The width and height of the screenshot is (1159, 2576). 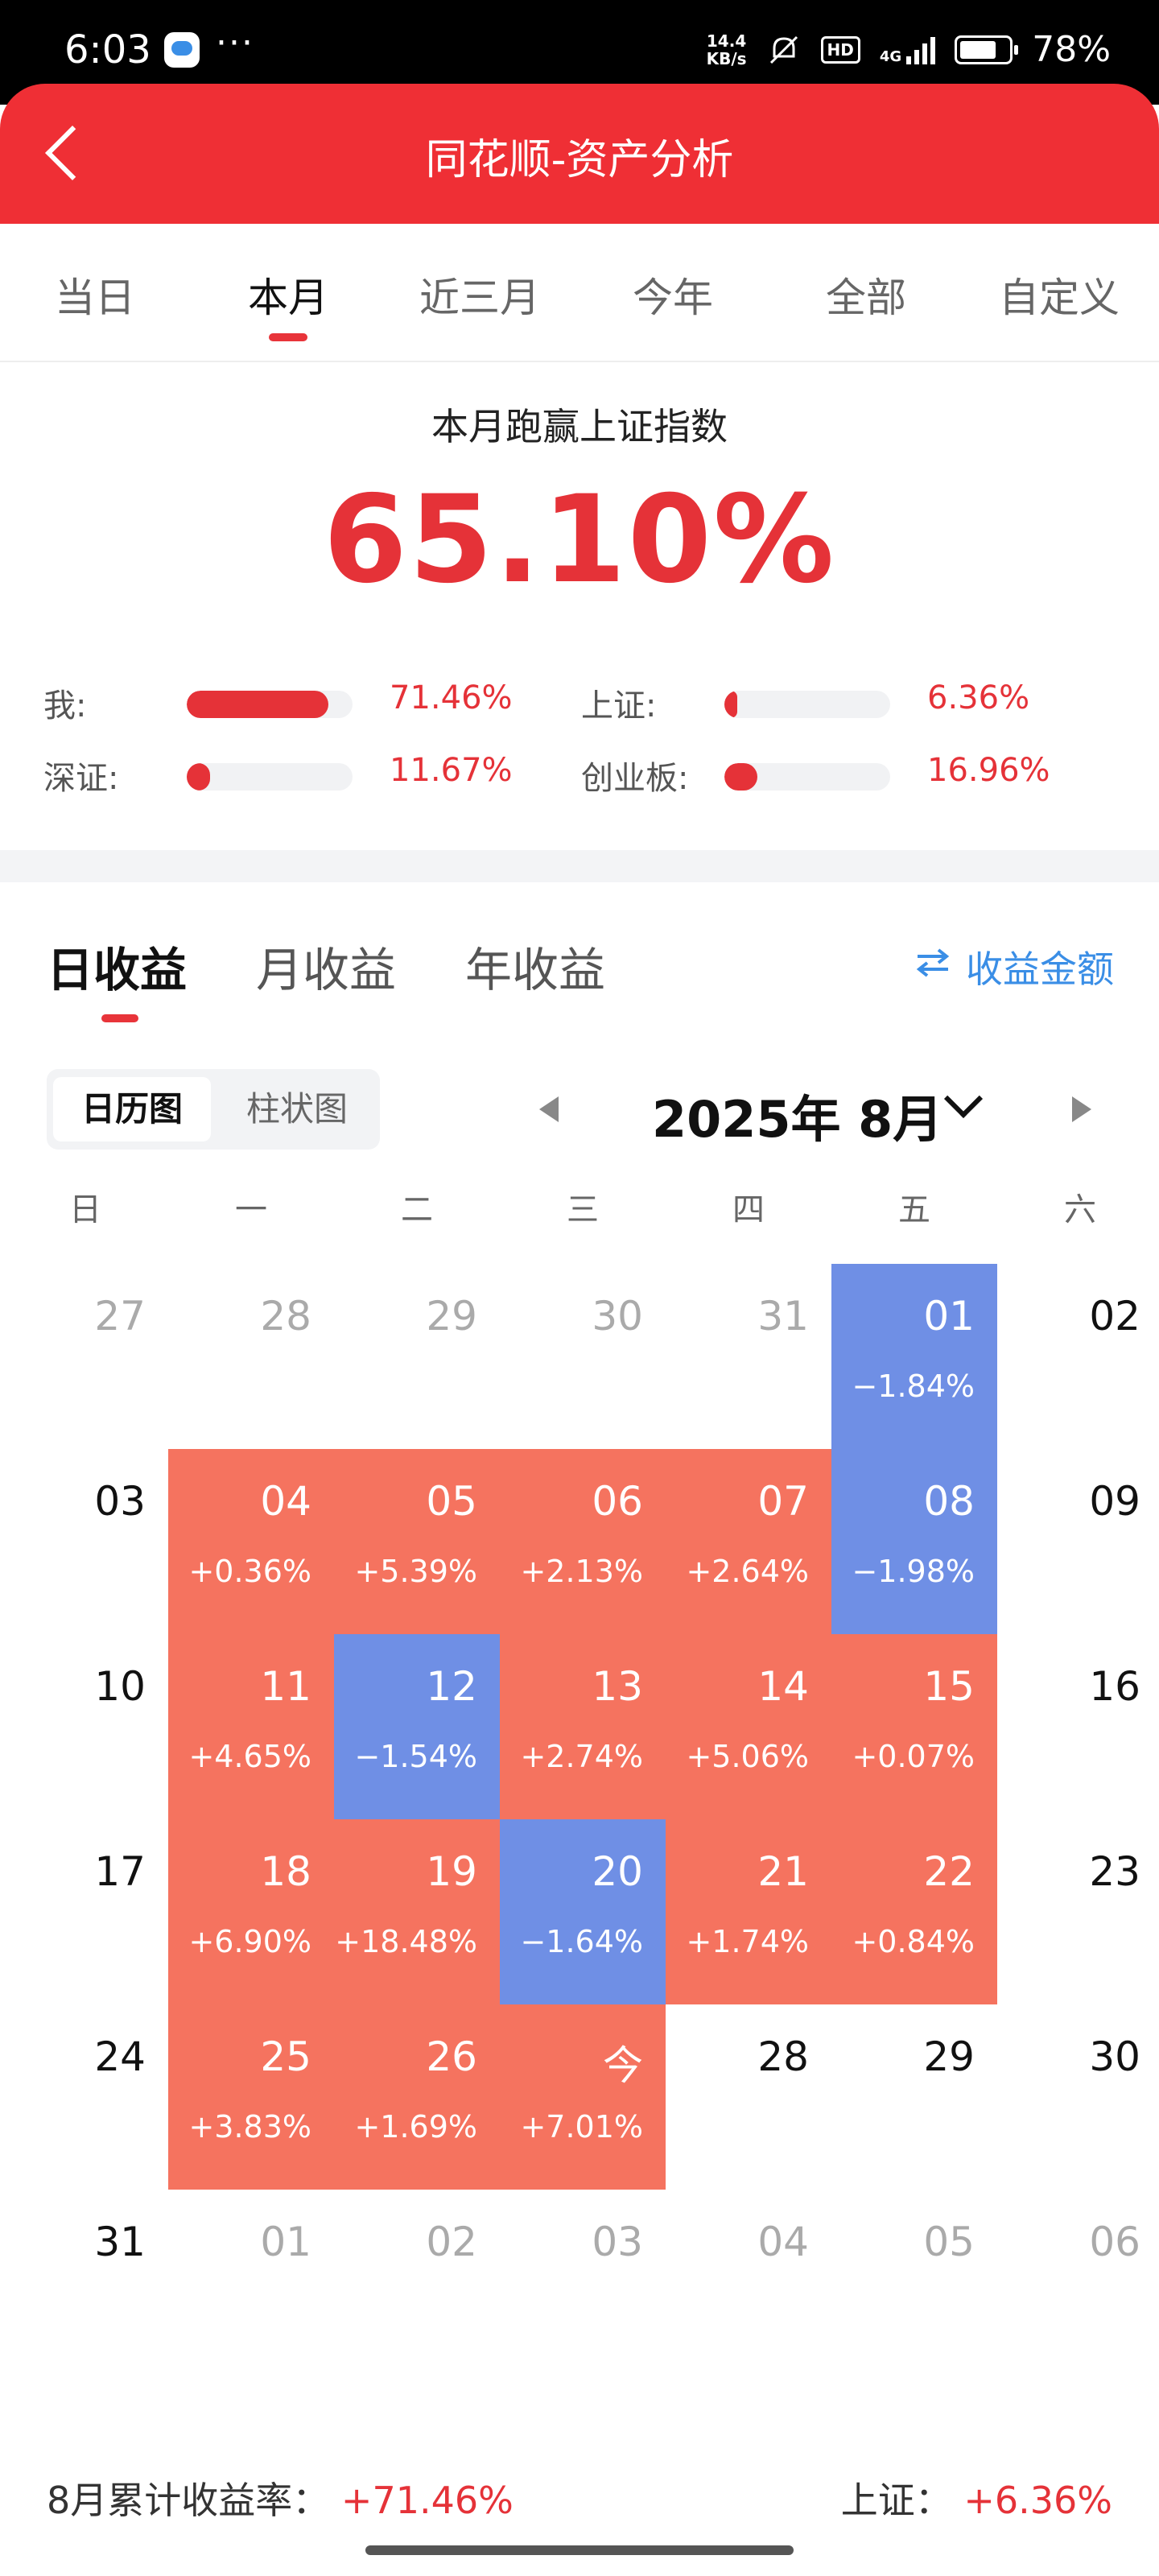 I want to click on calendar-day-number: 15, so click(x=949, y=1687).